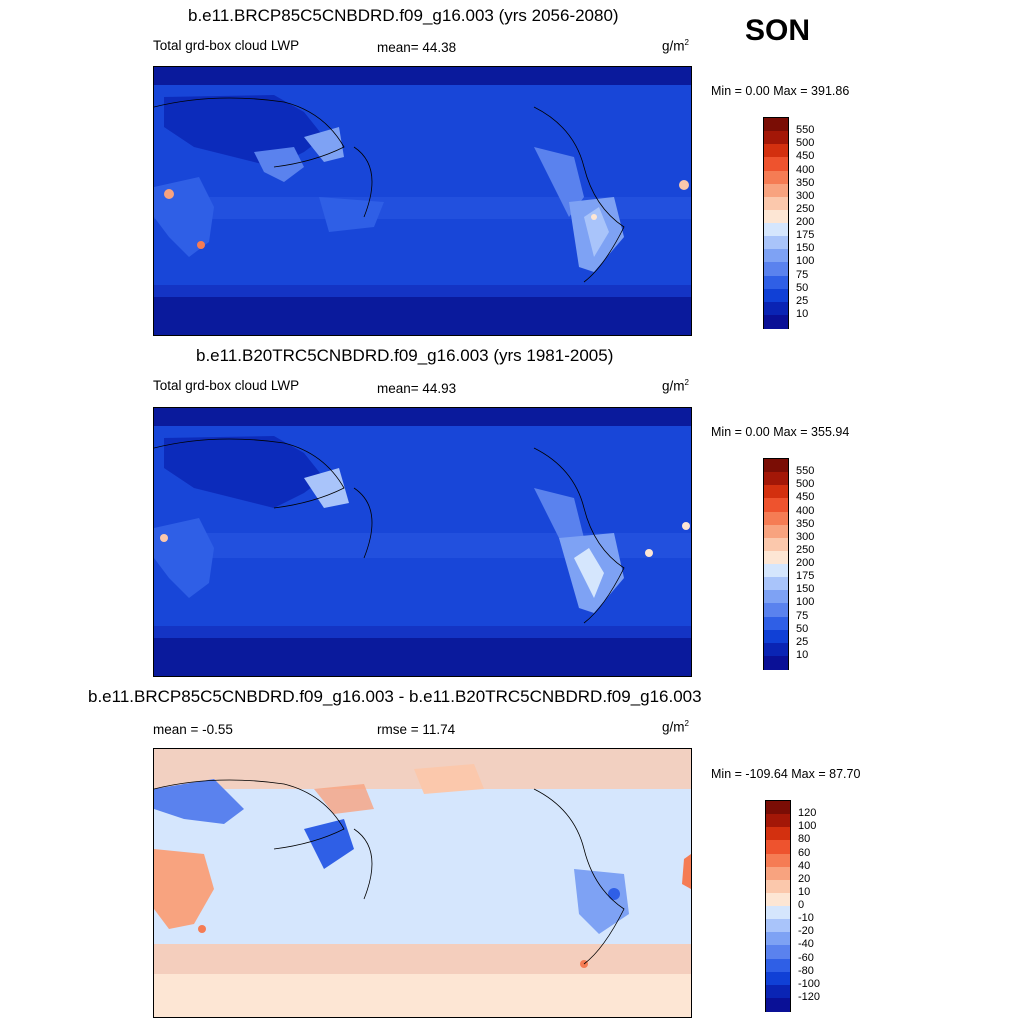 The height and width of the screenshot is (1024, 1024). Describe the element at coordinates (417, 388) in the screenshot. I see `panel2-mean-label: mean= 44.93` at that location.